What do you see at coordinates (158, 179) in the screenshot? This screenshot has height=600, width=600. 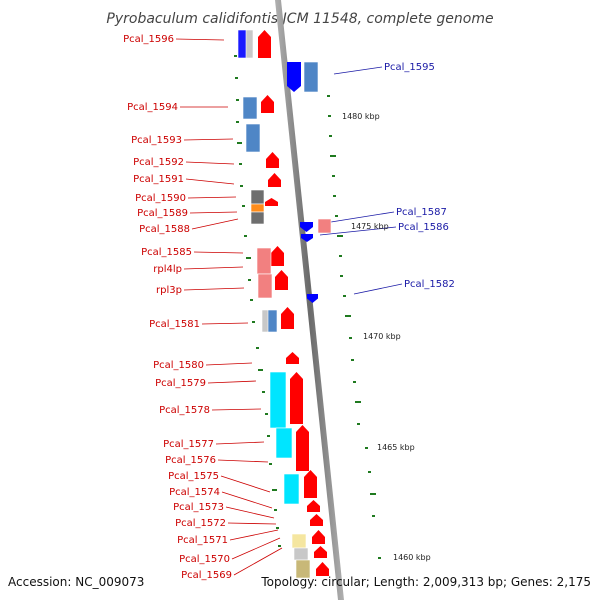 I see `gene-label: Pcal_1591` at bounding box center [158, 179].